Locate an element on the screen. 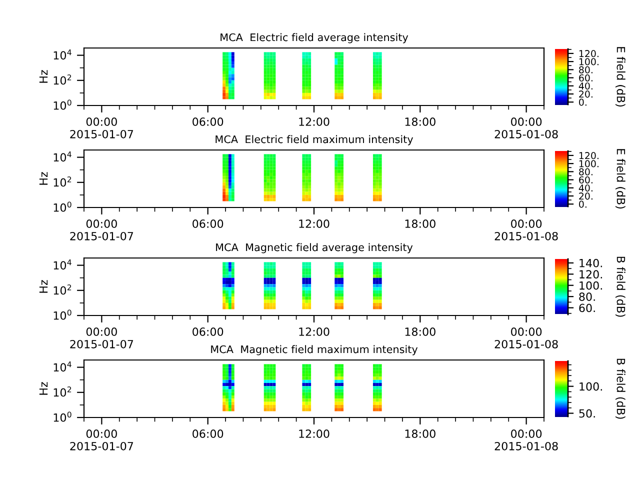  chart-title: MCA Electric field average intensity is located at coordinates (314, 38).